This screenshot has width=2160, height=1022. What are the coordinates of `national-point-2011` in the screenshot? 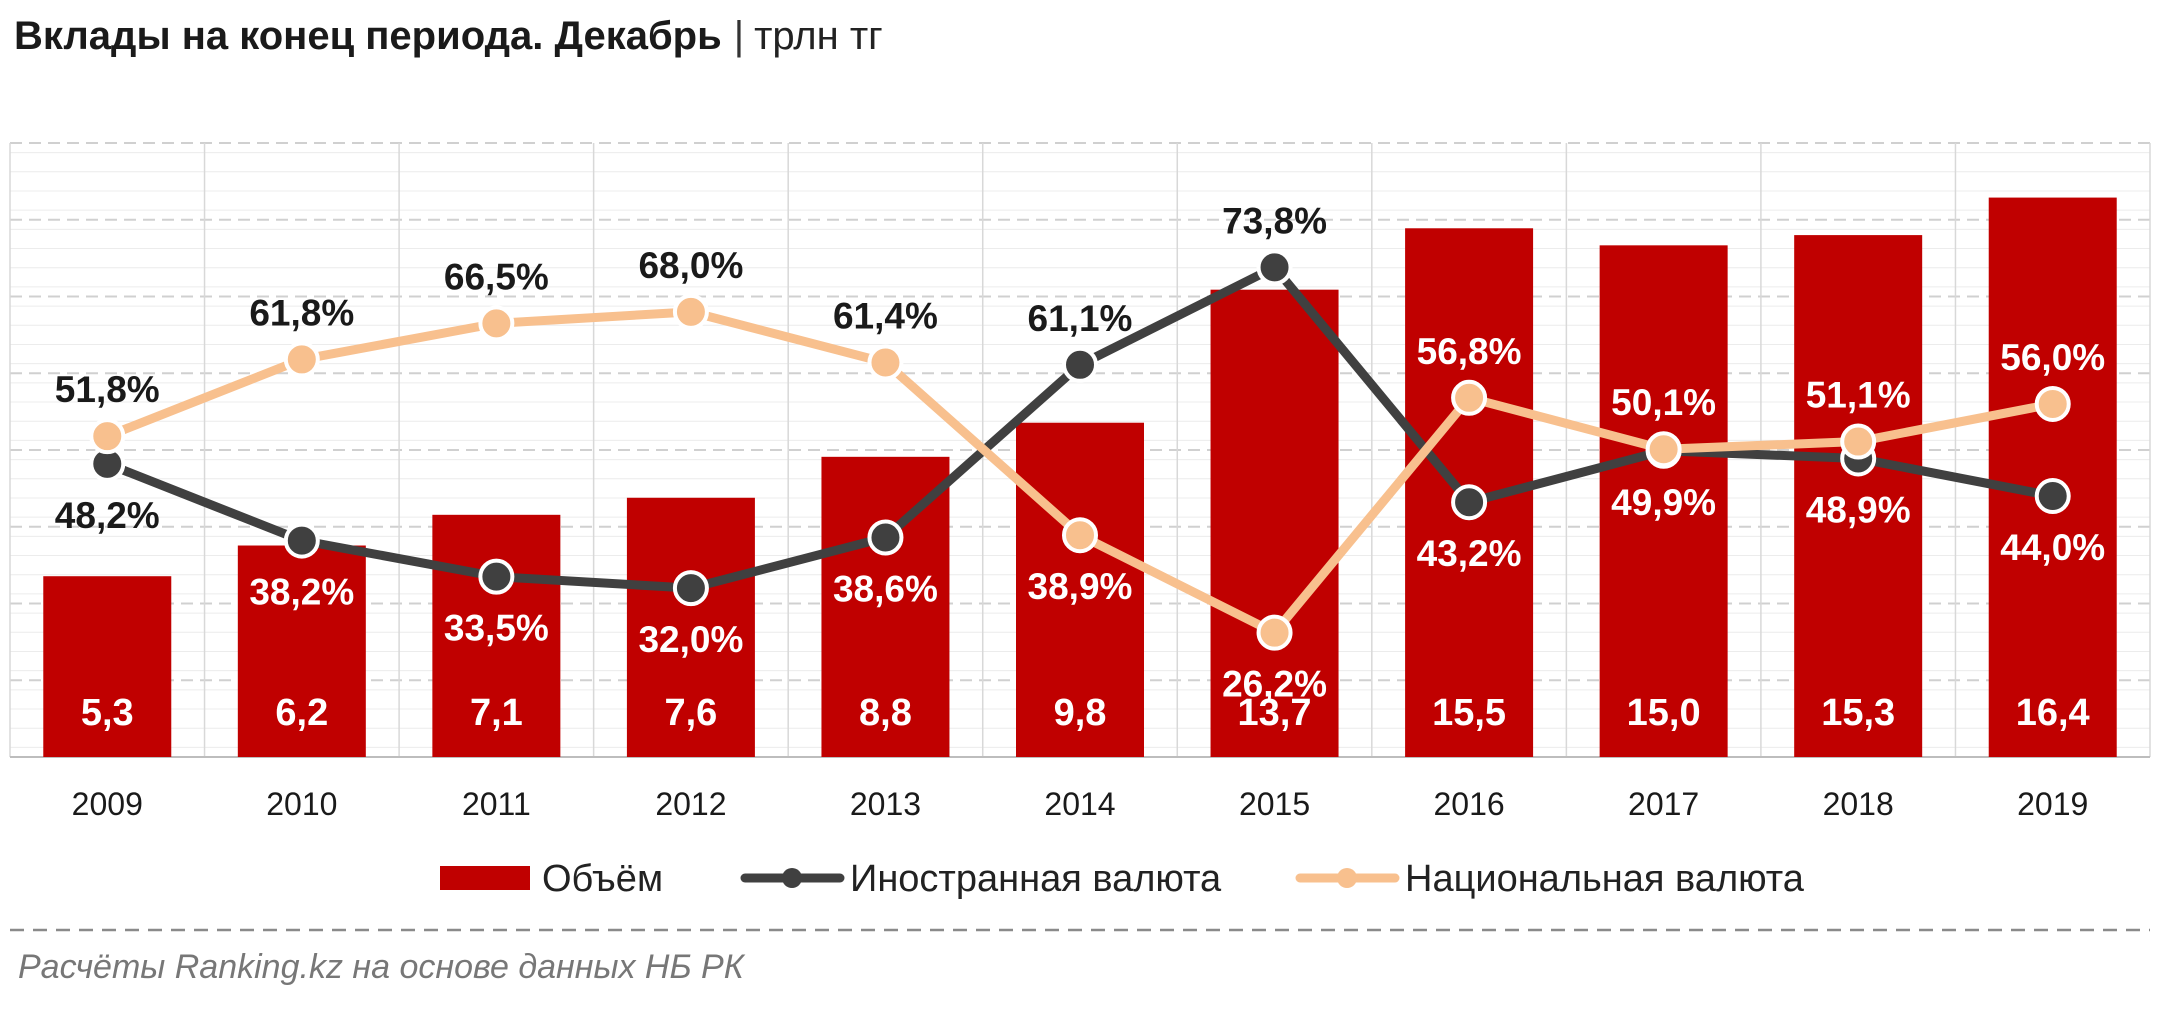 It's located at (496, 323).